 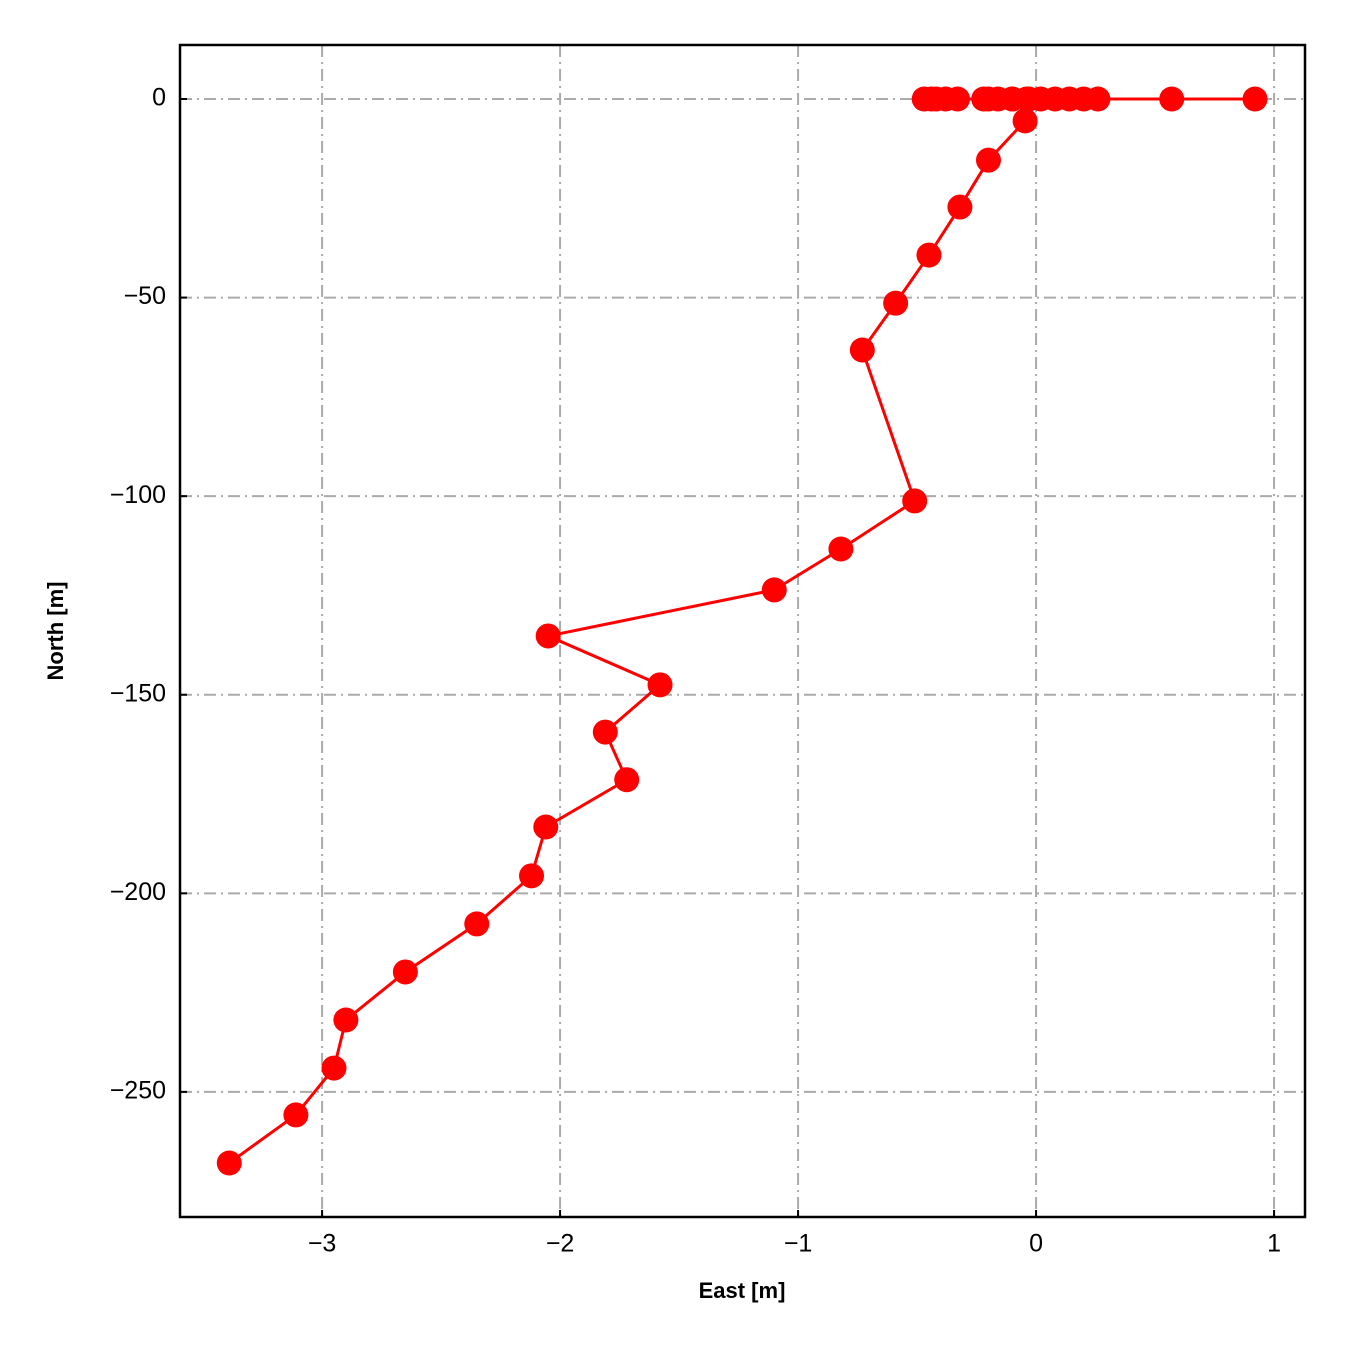 What do you see at coordinates (159, 98) in the screenshot?
I see `y-tick-label: 0` at bounding box center [159, 98].